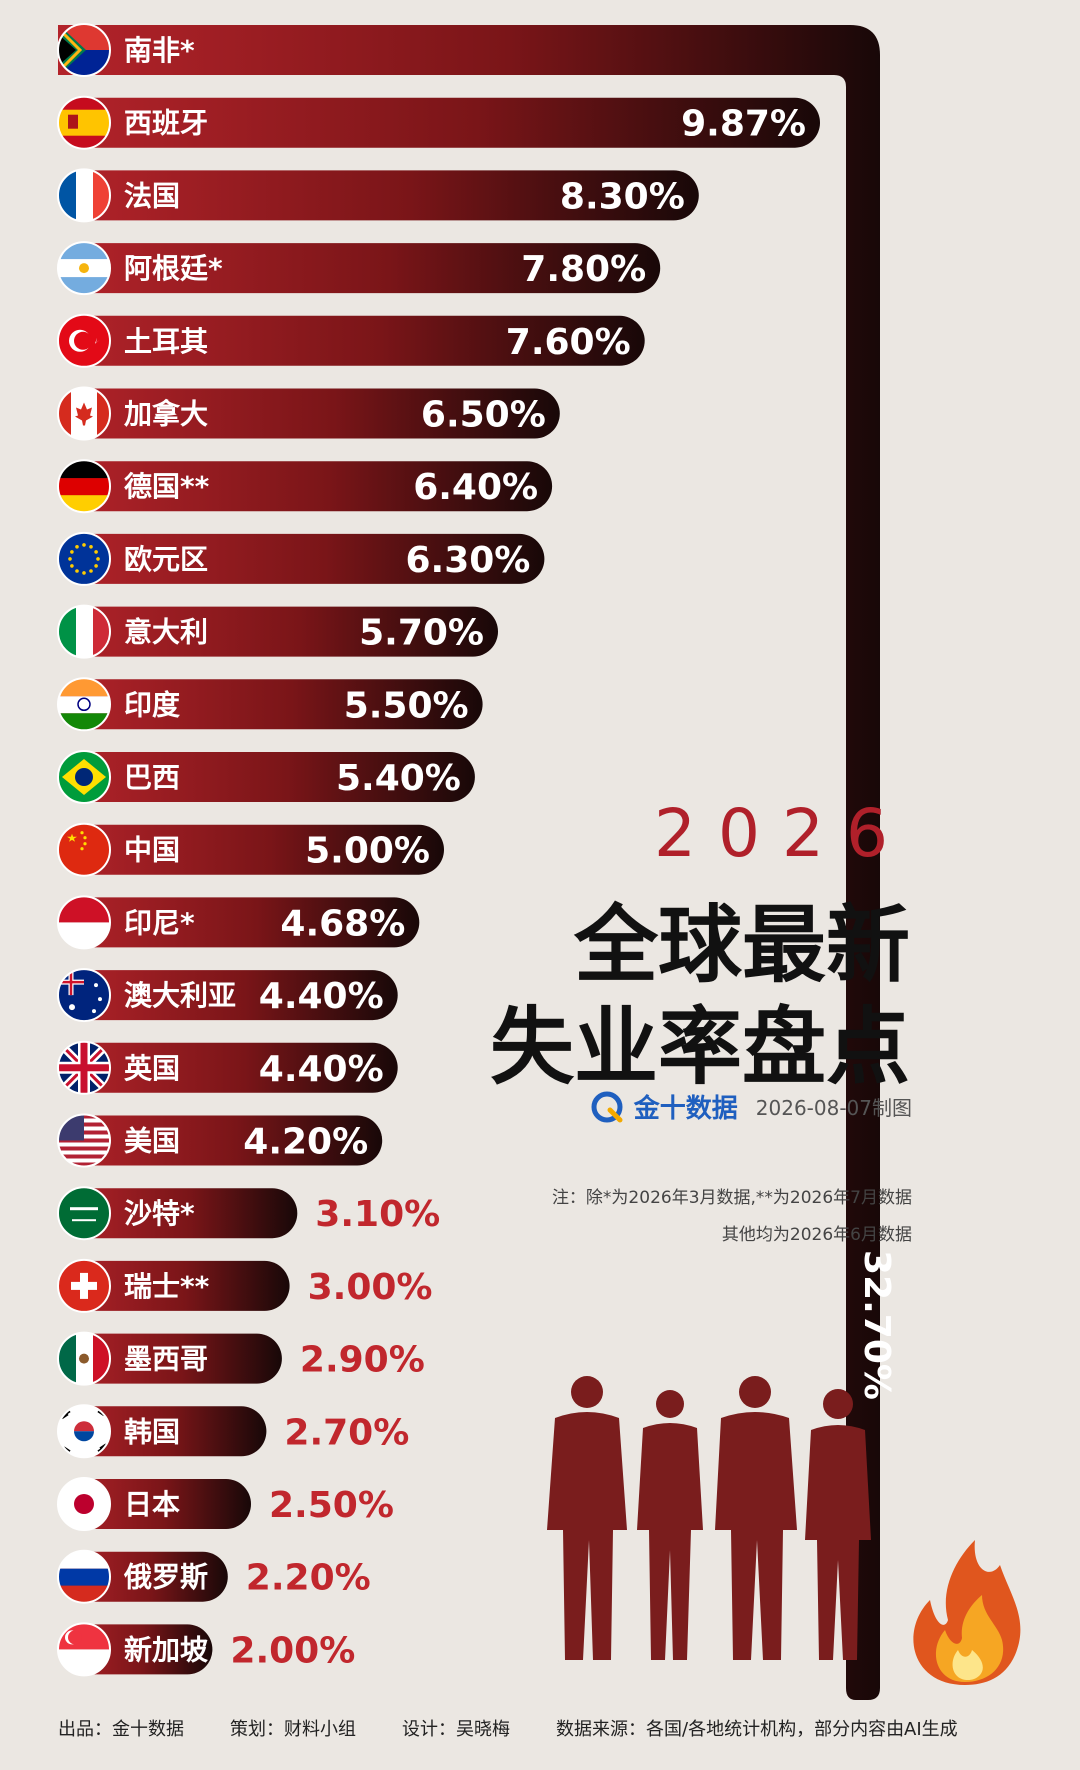 The image size is (1080, 1770). What do you see at coordinates (362, 1360) in the screenshot?
I see `value-label-18: 2.90%` at bounding box center [362, 1360].